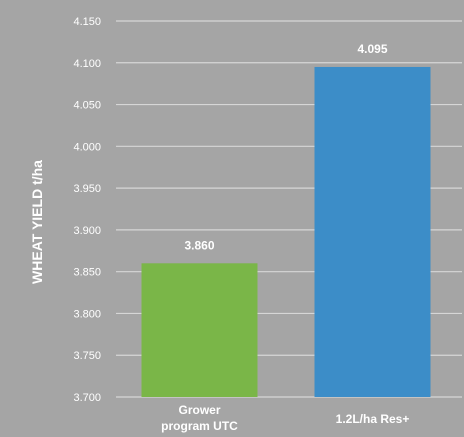 The image size is (464, 437). What do you see at coordinates (87, 189) in the screenshot?
I see `y-tick-label: 3.950` at bounding box center [87, 189].